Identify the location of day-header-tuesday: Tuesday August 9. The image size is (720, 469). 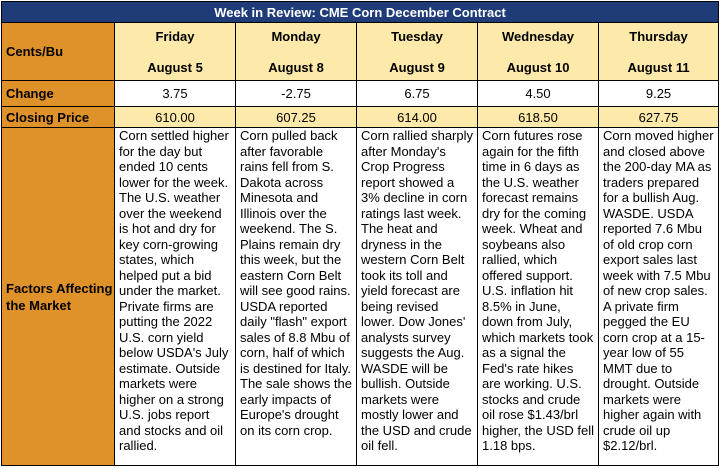
(417, 51).